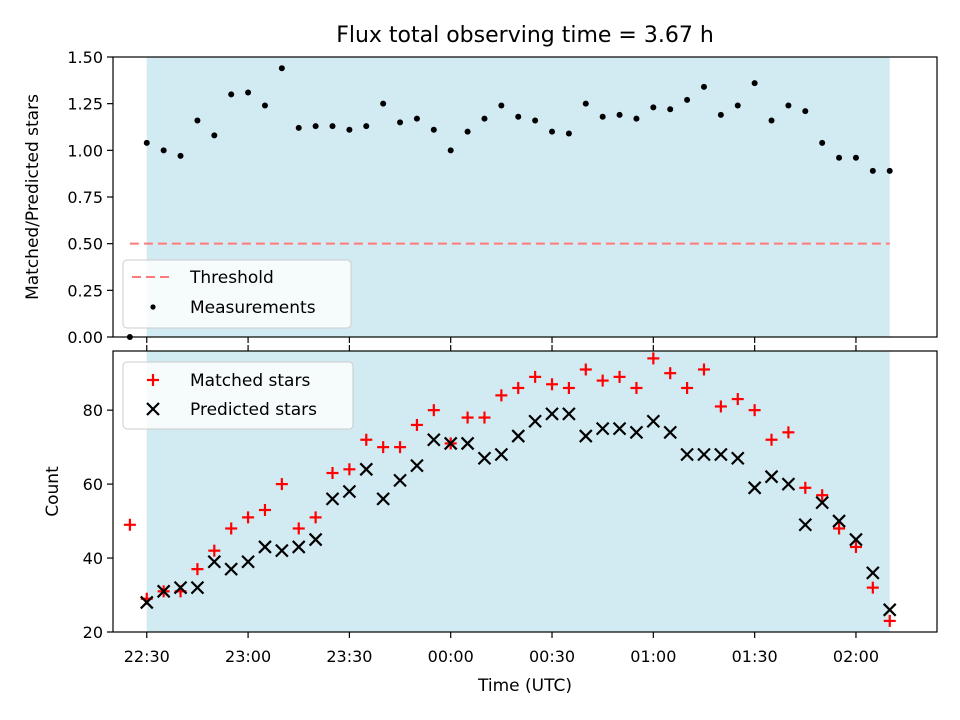  I want to click on x-tick-label: 23:30, so click(349, 656).